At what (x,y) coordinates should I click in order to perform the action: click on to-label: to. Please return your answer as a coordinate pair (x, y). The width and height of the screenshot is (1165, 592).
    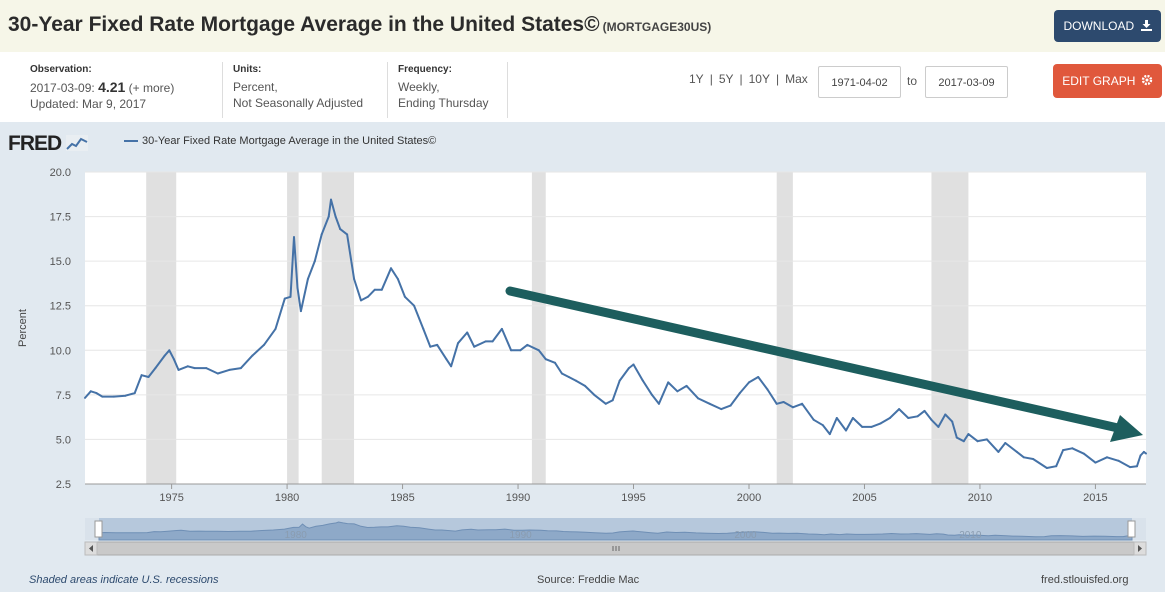
    Looking at the image, I should click on (912, 81).